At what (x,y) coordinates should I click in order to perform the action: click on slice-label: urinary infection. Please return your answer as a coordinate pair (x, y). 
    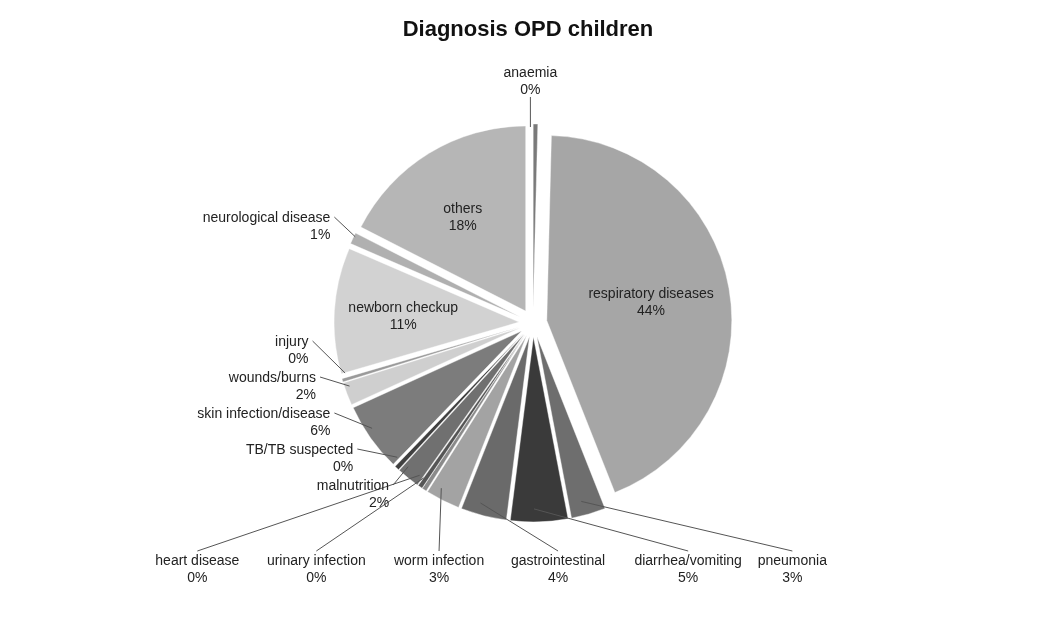
    Looking at the image, I should click on (316, 560).